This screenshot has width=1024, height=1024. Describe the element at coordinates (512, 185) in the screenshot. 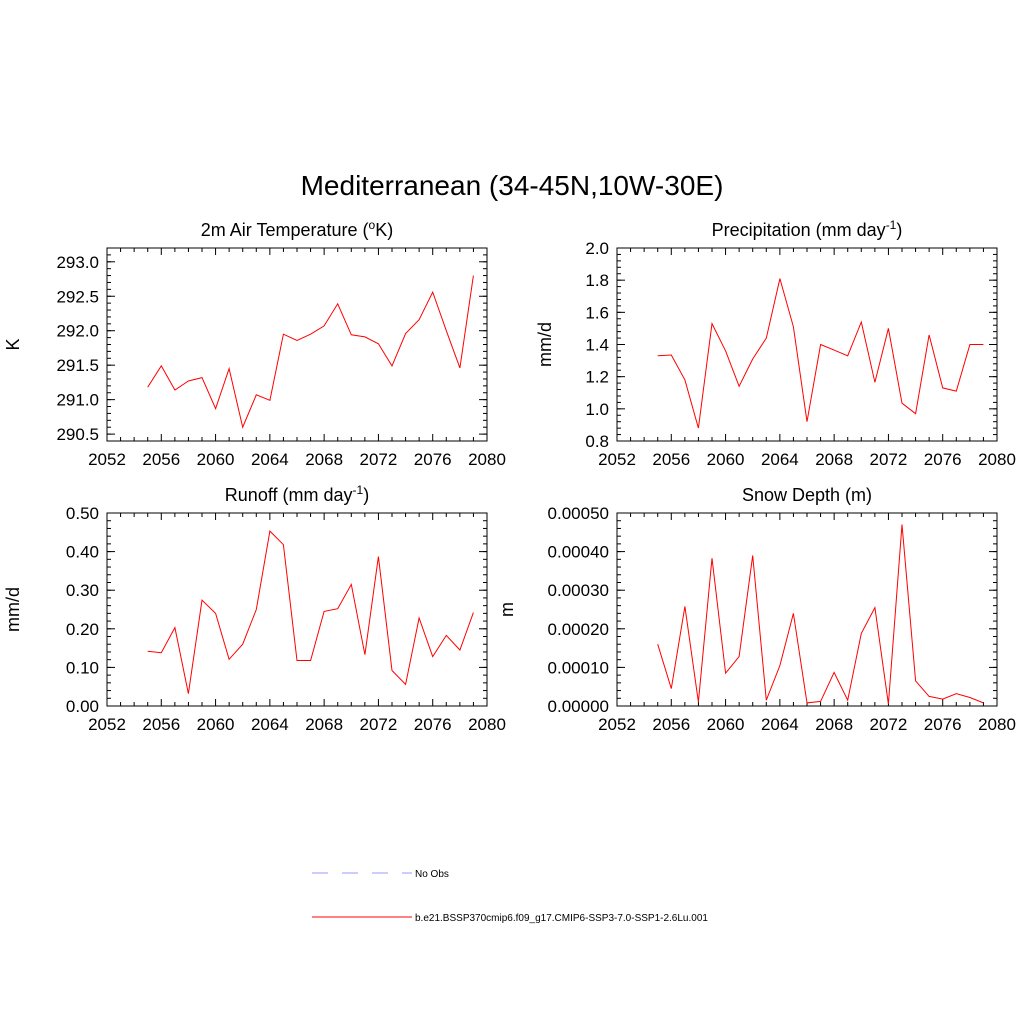

I see `figure-title: Mediterranean (34-45N,10W-30E)` at that location.